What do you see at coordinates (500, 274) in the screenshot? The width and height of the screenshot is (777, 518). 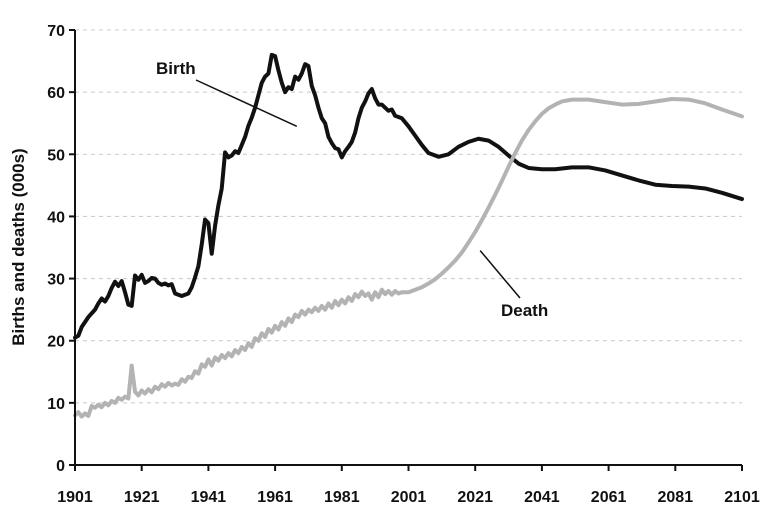 I see `callout-leader-death` at bounding box center [500, 274].